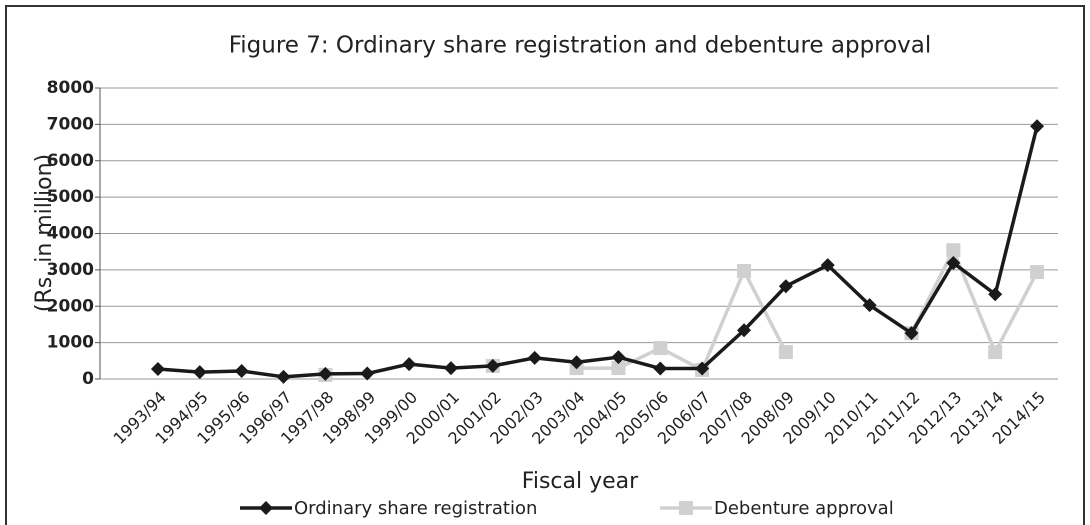  What do you see at coordinates (974, 301) in the screenshot?
I see `series-line` at bounding box center [974, 301].